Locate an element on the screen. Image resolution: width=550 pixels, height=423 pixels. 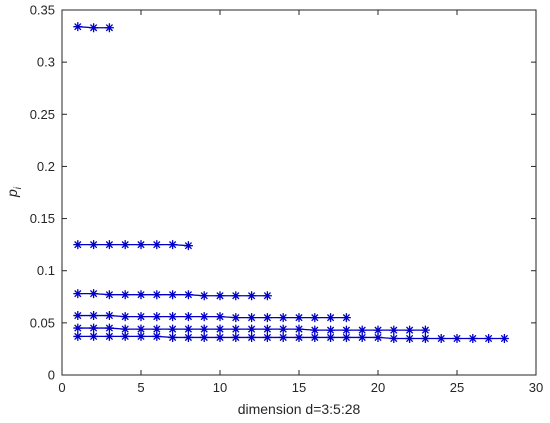
y-axis-label-main: p is located at coordinates (12, 193).